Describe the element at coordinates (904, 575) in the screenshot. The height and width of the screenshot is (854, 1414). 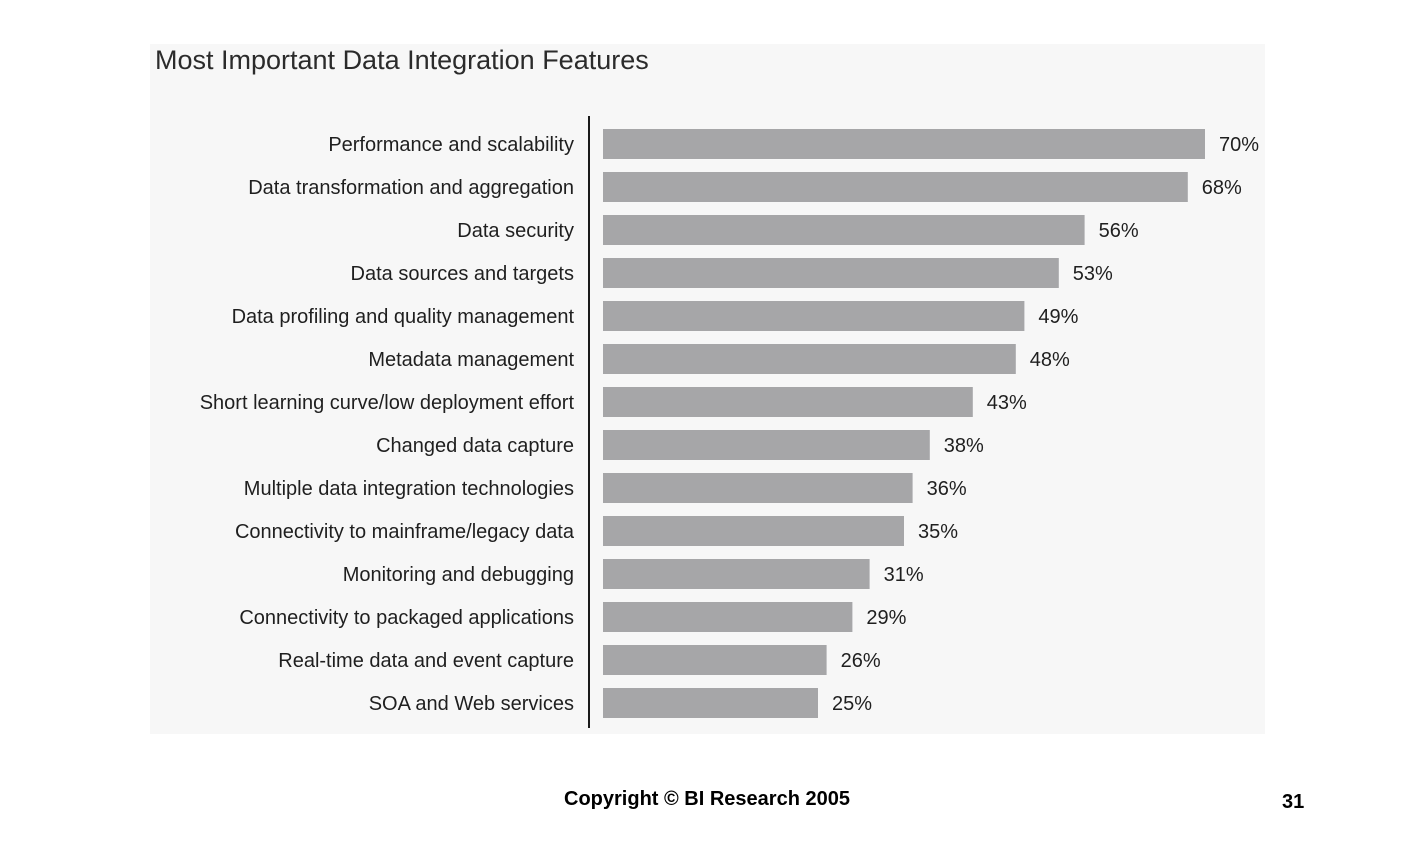
I see `value-label: 31%` at that location.